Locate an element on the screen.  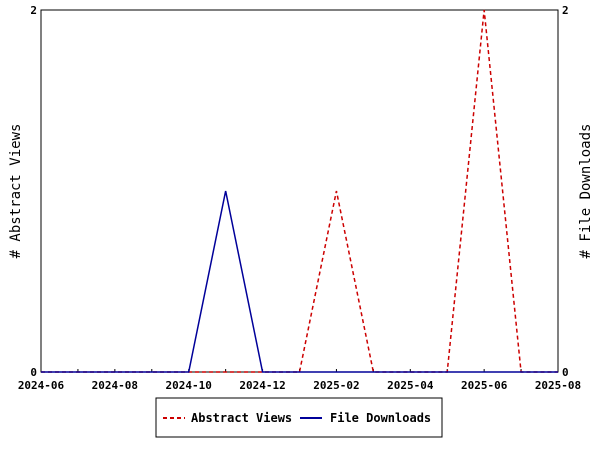
x-tick-label: 2025-06 is located at coordinates (484, 385).